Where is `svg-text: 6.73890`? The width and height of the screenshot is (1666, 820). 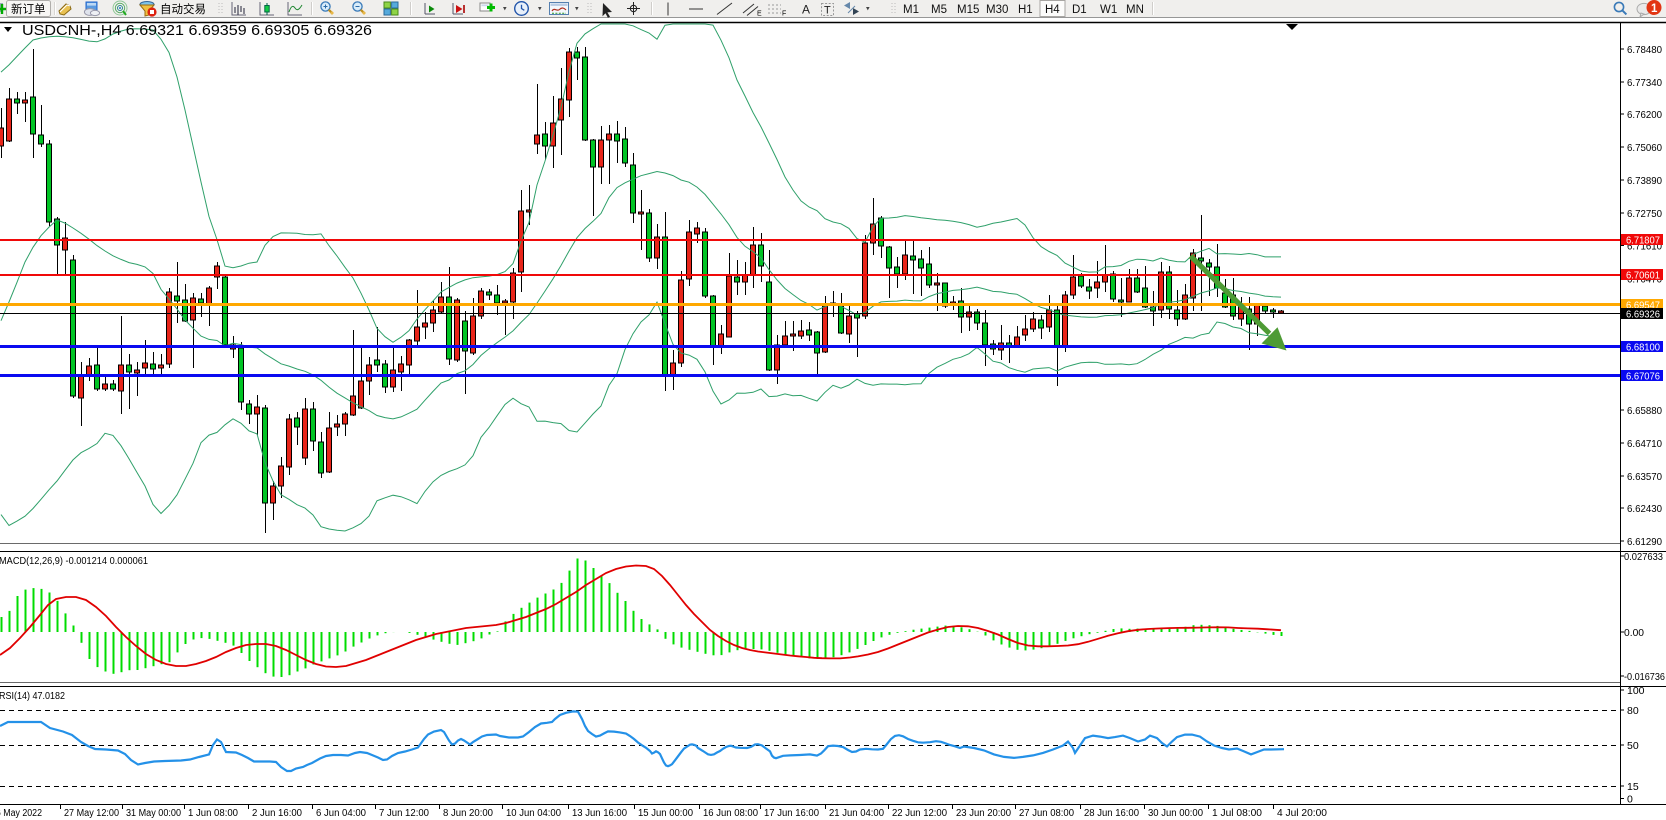
svg-text: 6.73890 is located at coordinates (1644, 181).